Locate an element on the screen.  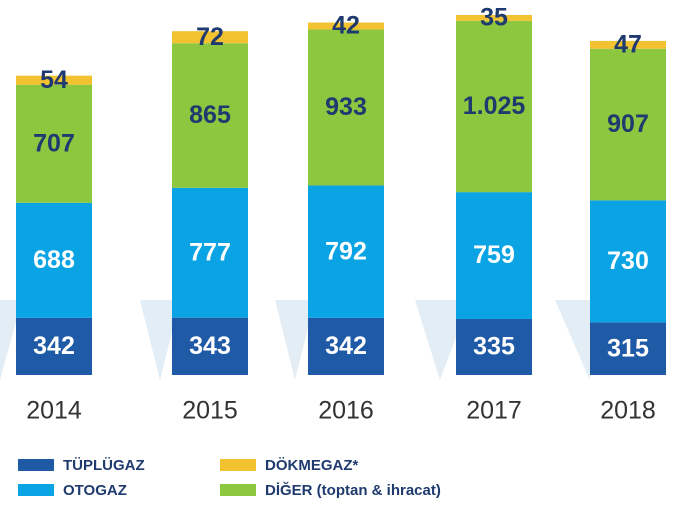
value-label: 907 is located at coordinates (628, 124).